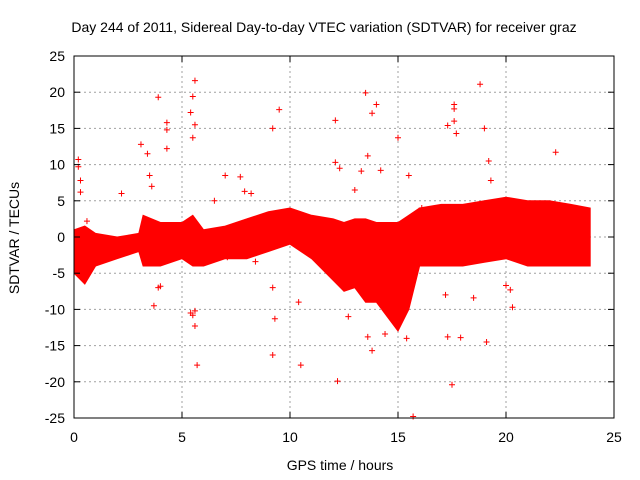  Describe the element at coordinates (61, 237) in the screenshot. I see `y-tick-label: 0` at that location.